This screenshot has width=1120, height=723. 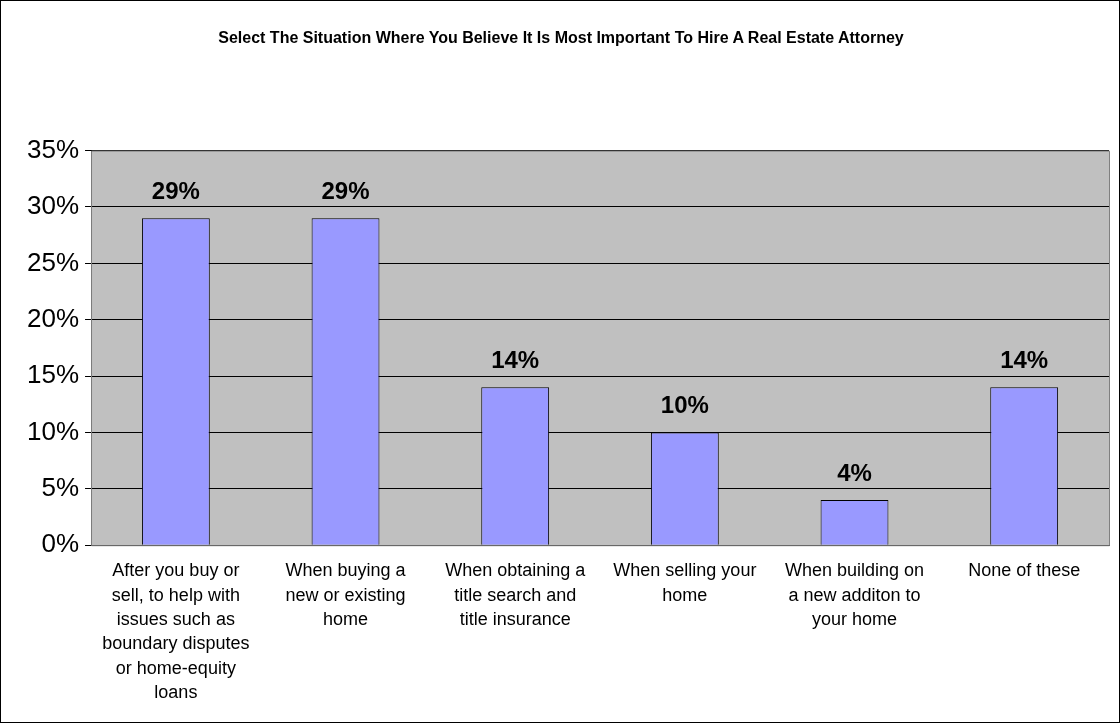 What do you see at coordinates (53, 261) in the screenshot?
I see `y-tick-label: 25%` at bounding box center [53, 261].